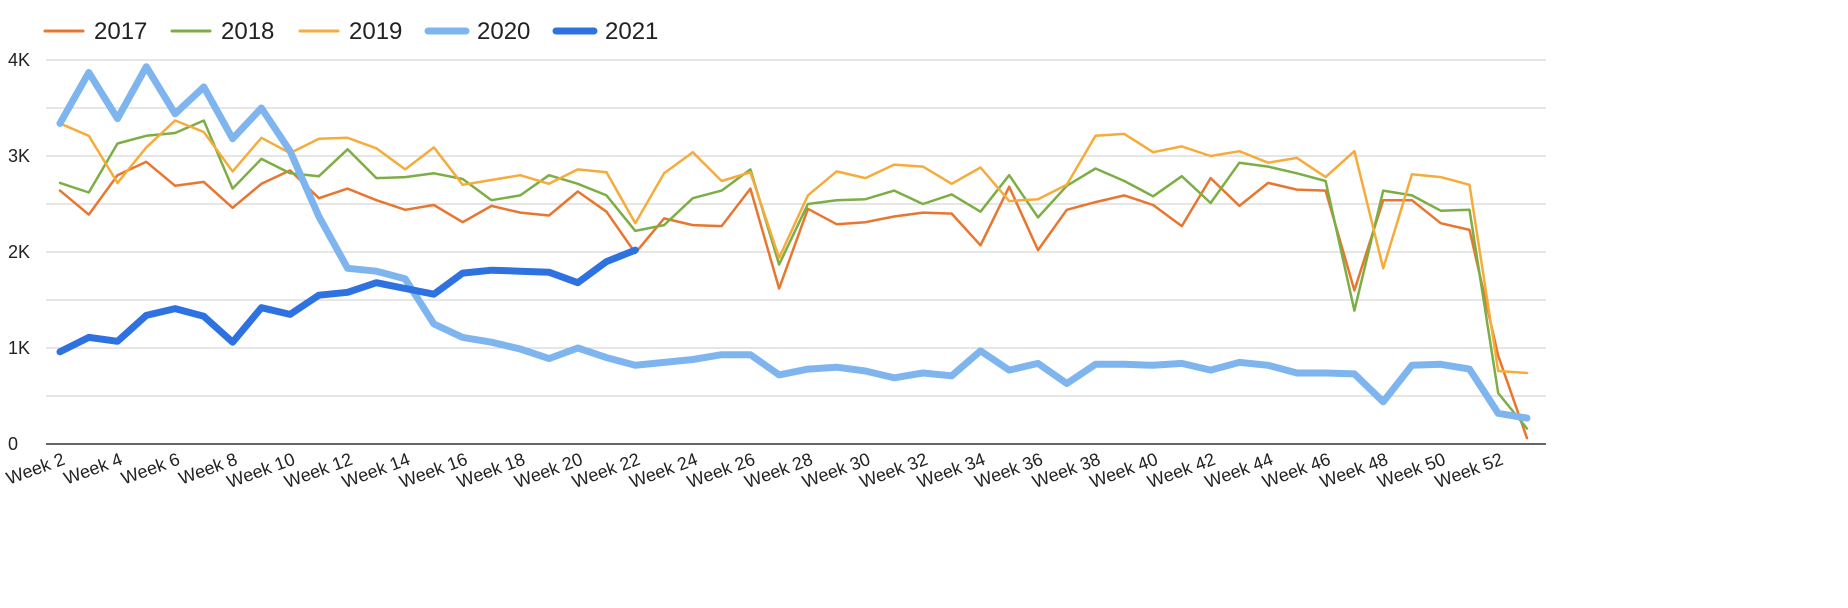  What do you see at coordinates (13, 444) in the screenshot?
I see `y-tick-label: 0` at bounding box center [13, 444].